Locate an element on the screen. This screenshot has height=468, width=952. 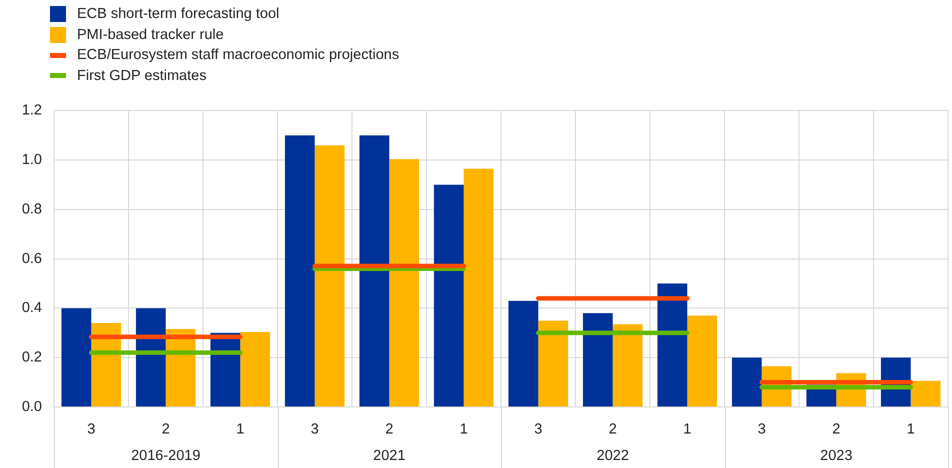
y-tick-label: 0.2 is located at coordinates (32, 358).